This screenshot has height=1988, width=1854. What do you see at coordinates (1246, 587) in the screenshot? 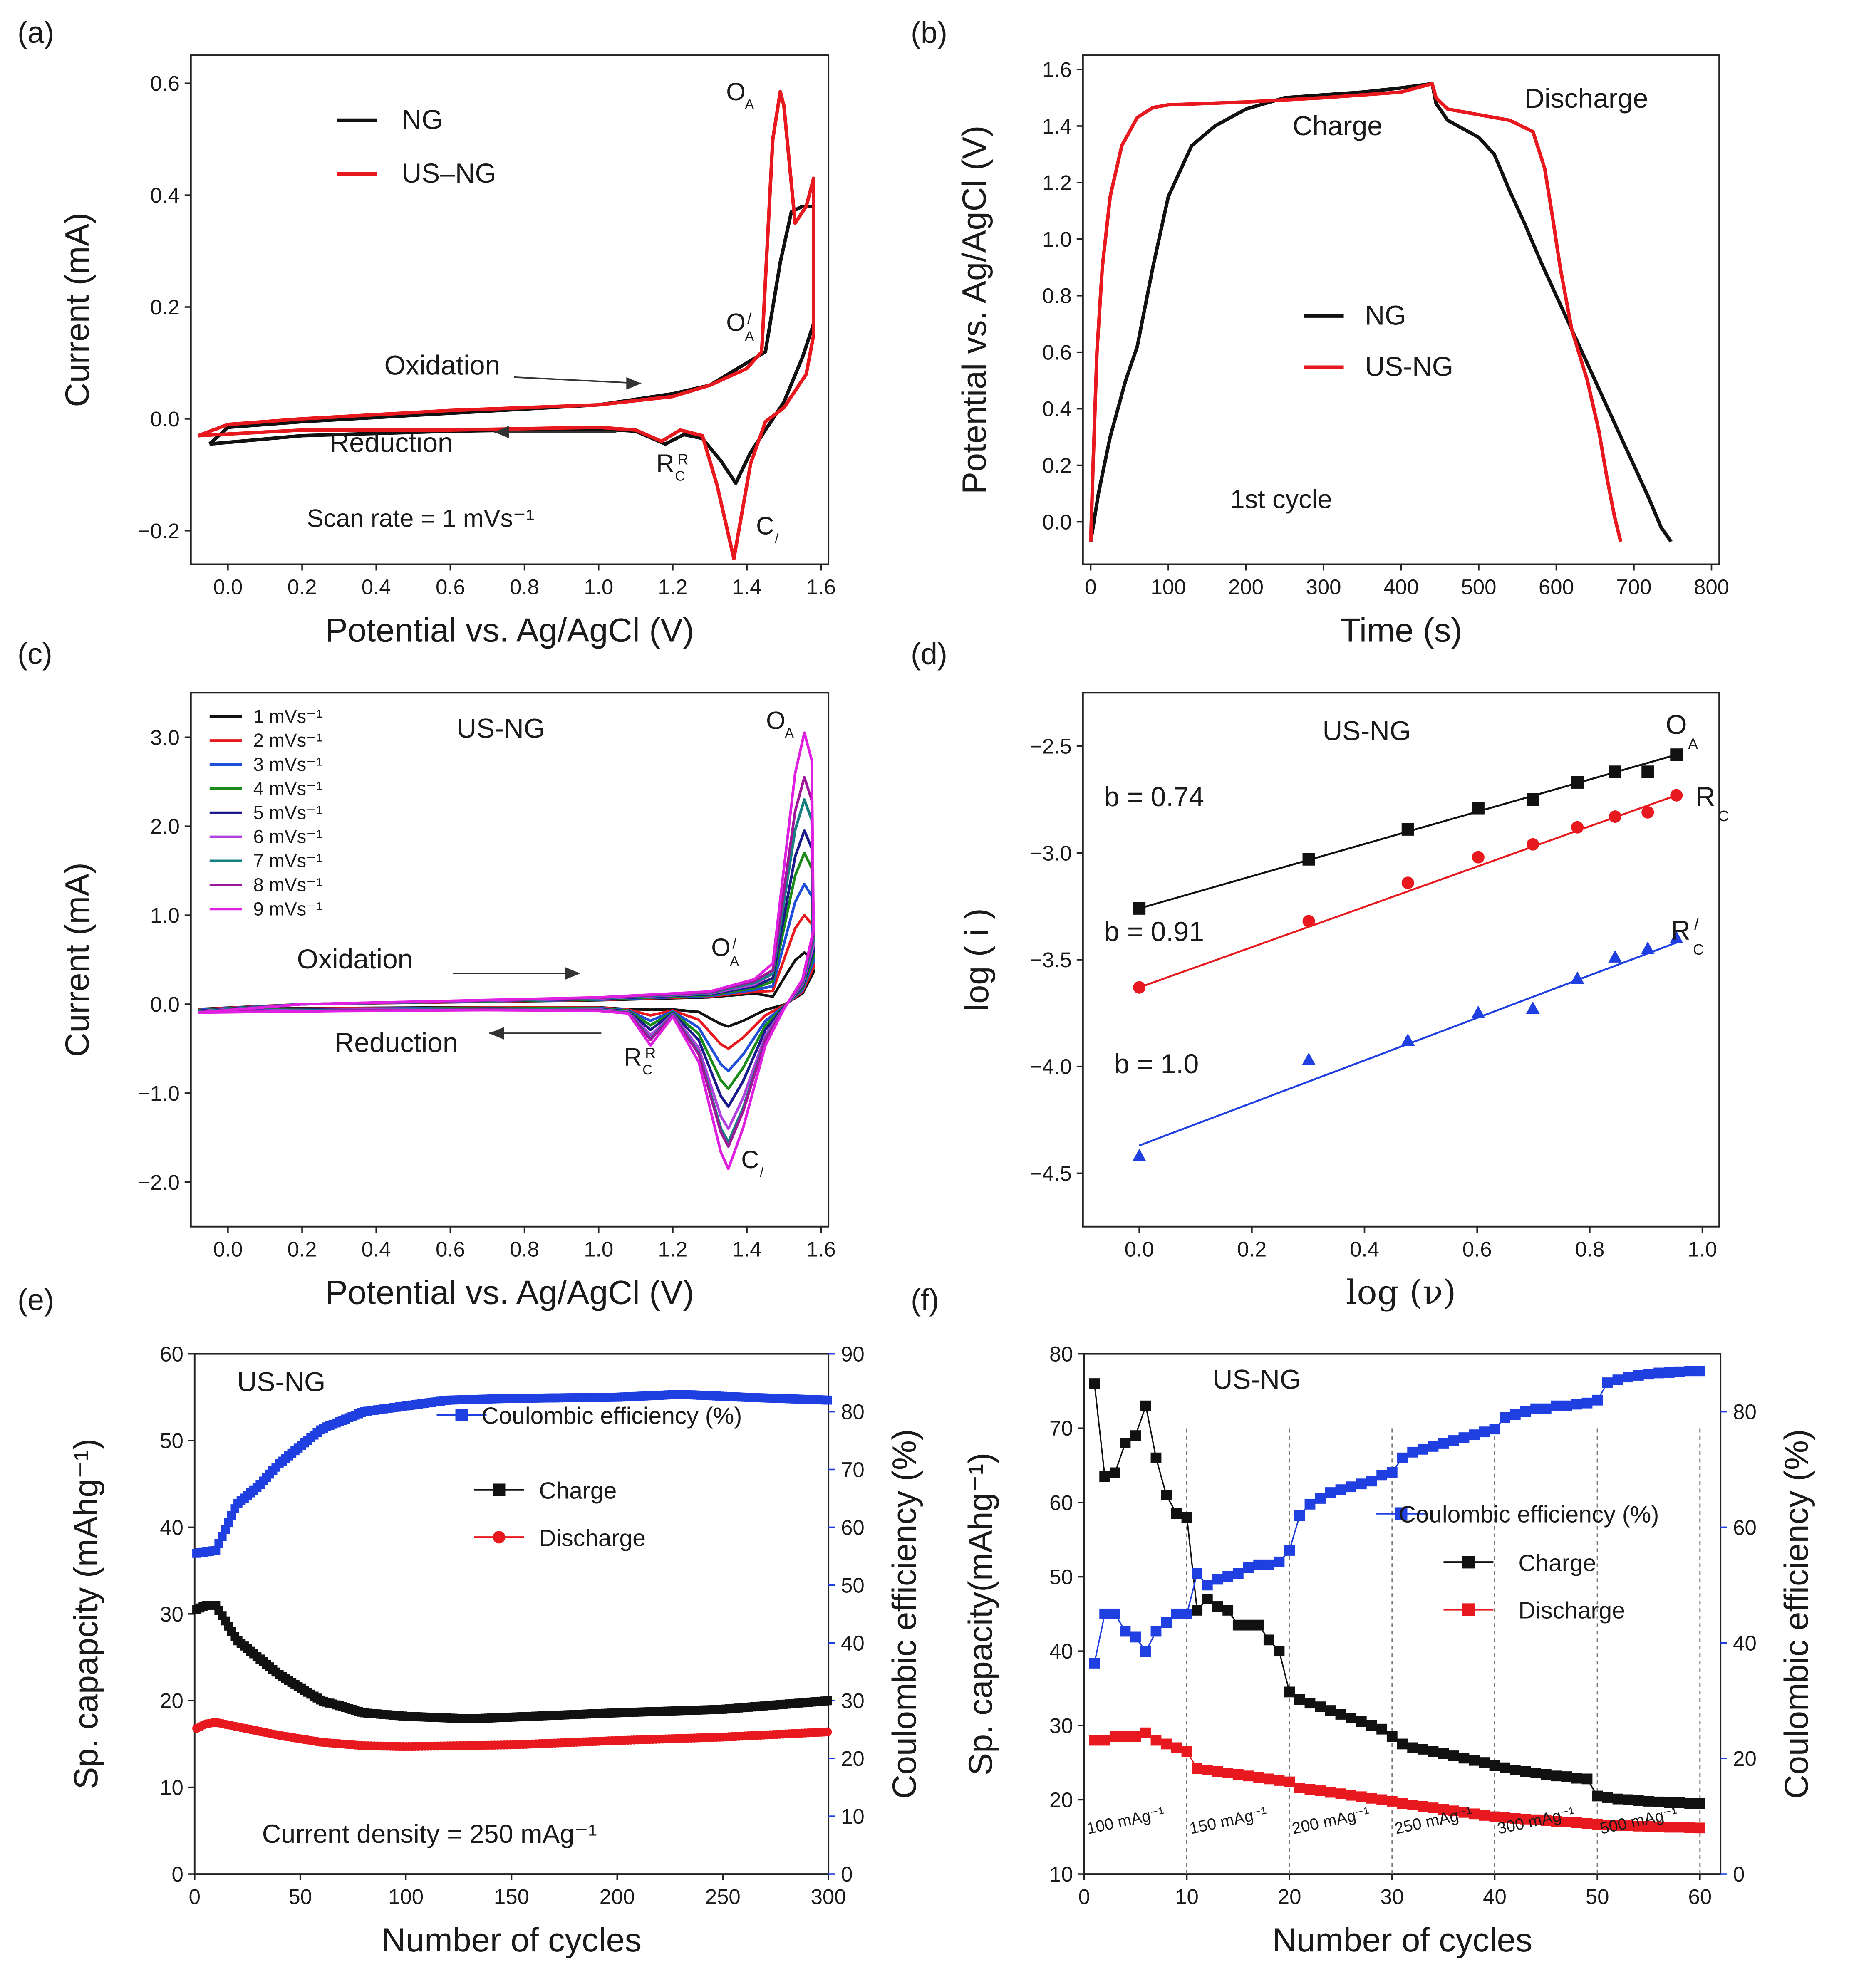
I see `x-tick-label: 200` at bounding box center [1246, 587].